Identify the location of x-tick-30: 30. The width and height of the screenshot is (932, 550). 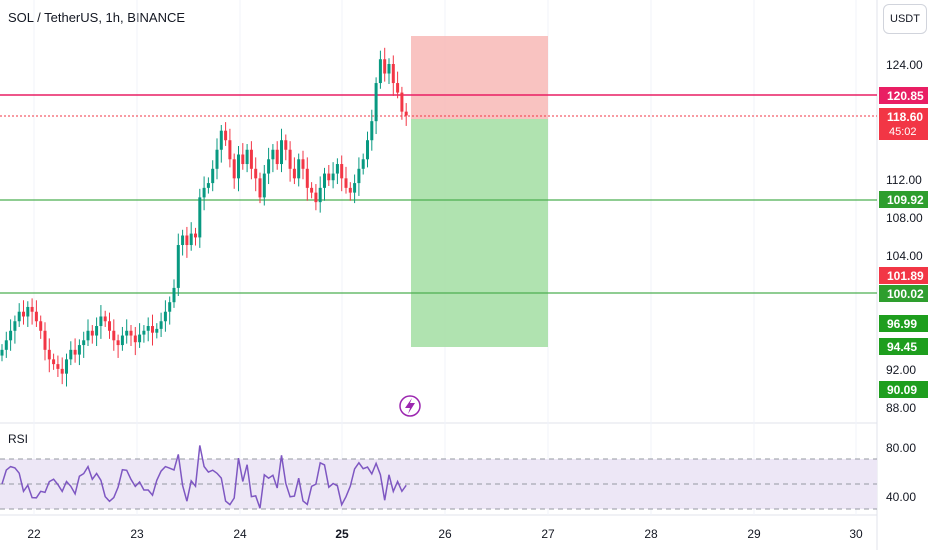
(856, 534).